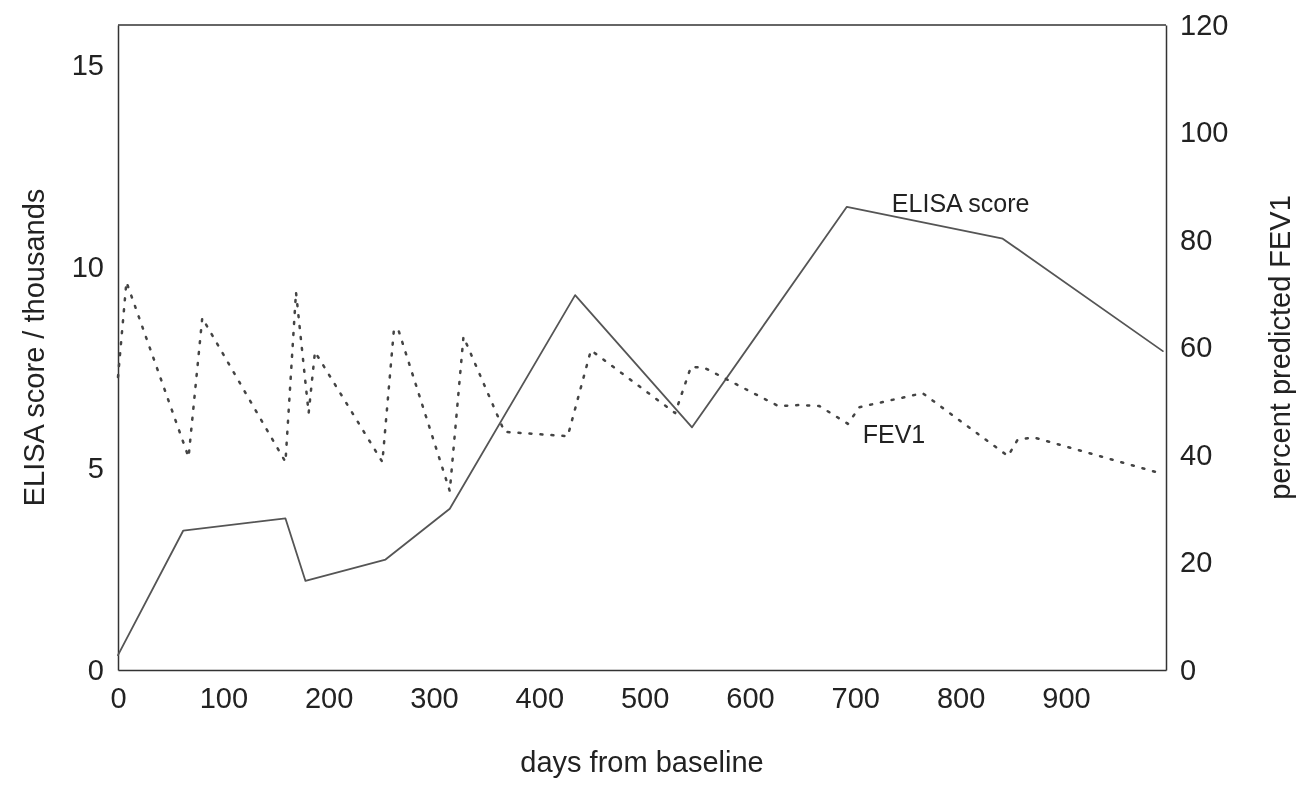 The image size is (1307, 787). I want to click on y2-tick-label: 120, so click(1204, 24).